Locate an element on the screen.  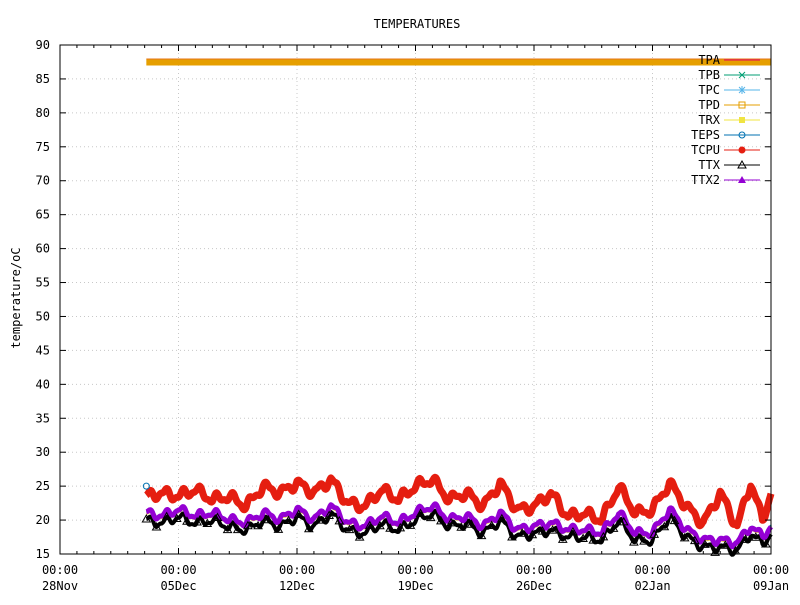
series-TTX is located at coordinates (459, 532).